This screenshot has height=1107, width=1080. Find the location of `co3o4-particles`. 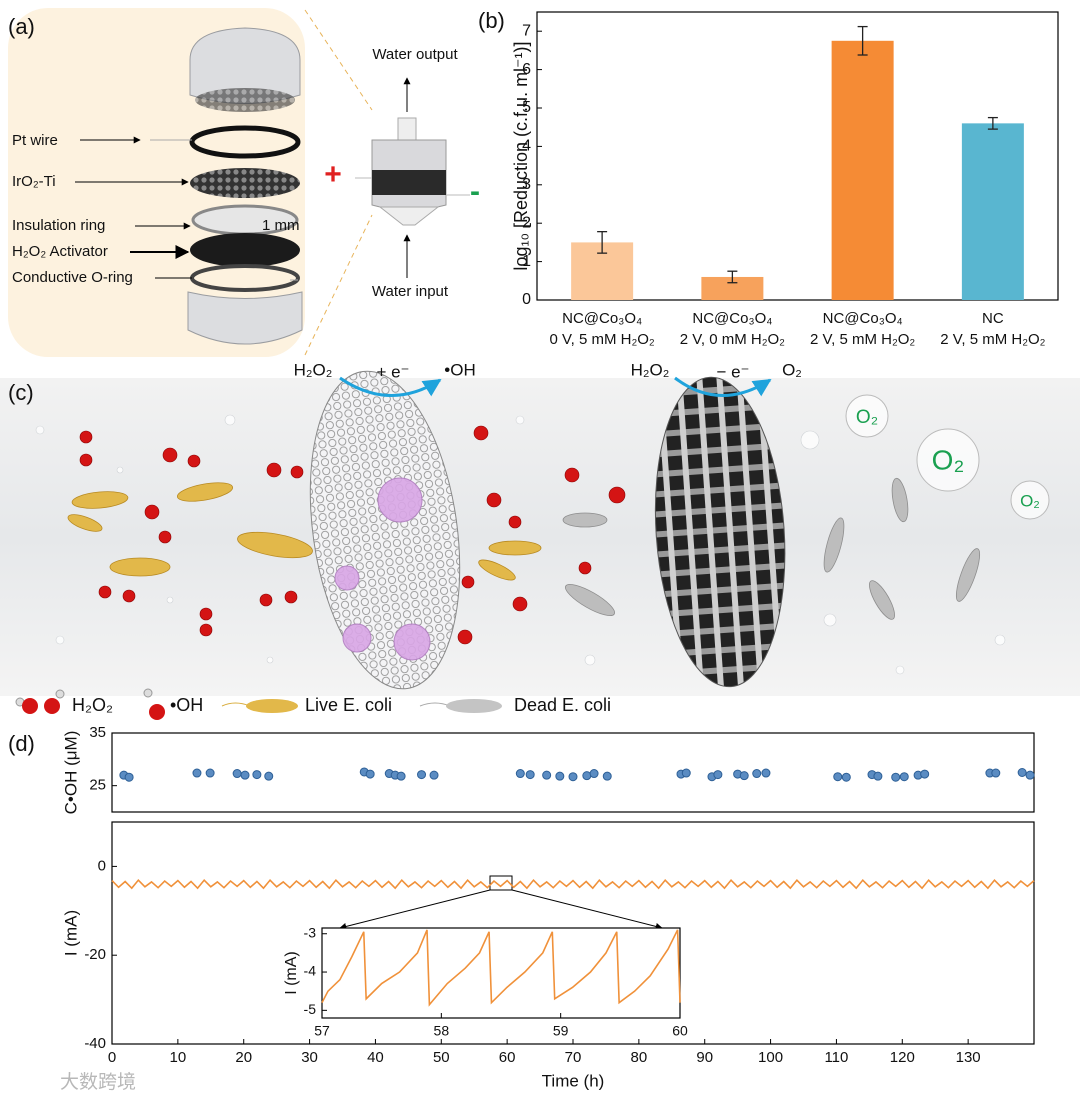

co3o4-particles is located at coordinates (382, 569).